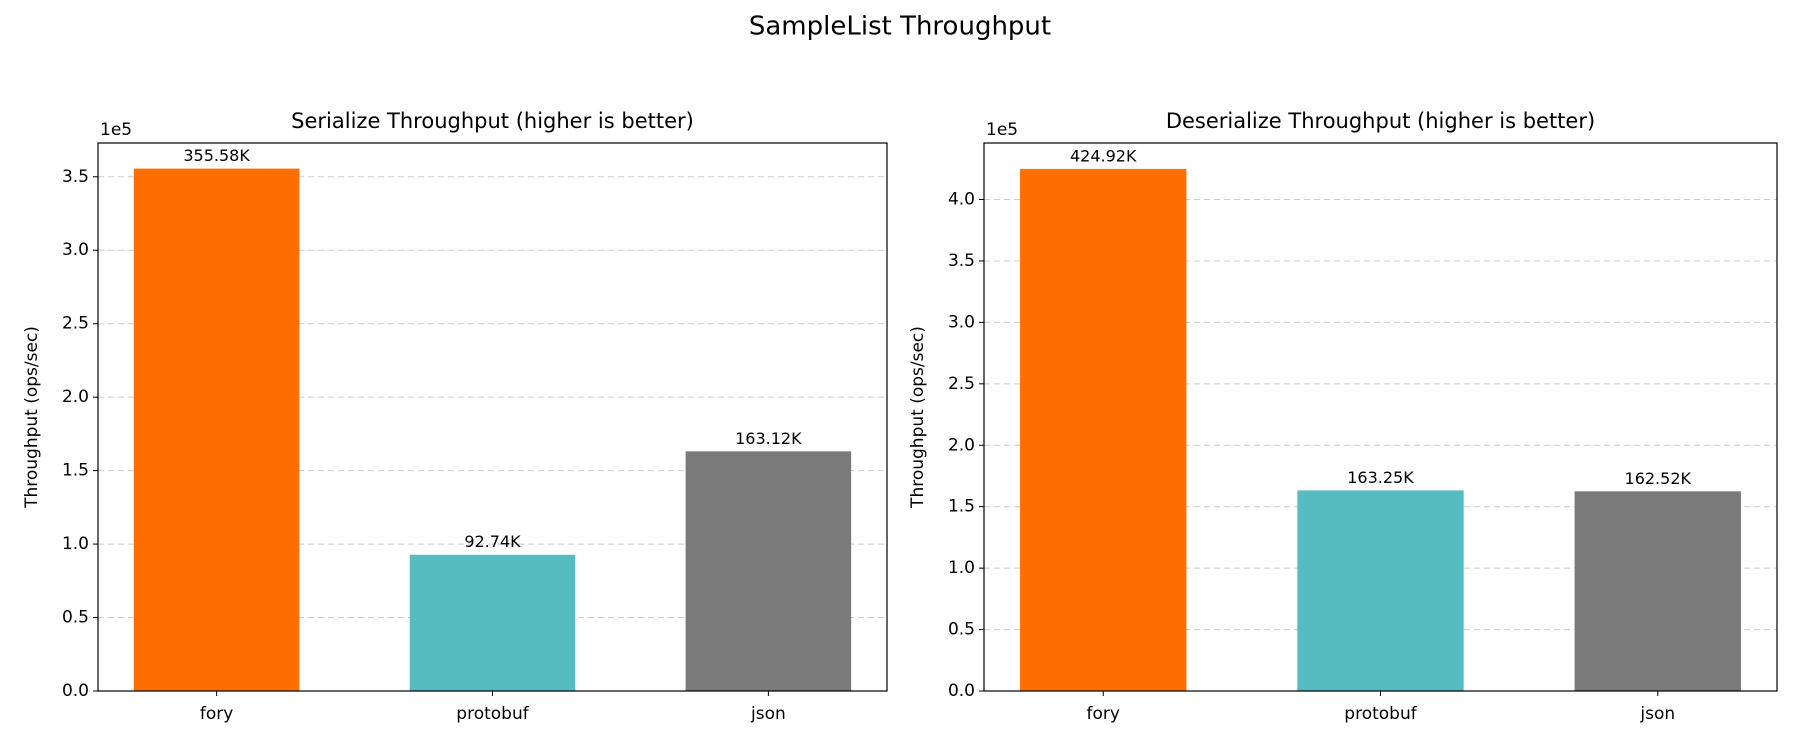 Image resolution: width=1800 pixels, height=750 pixels. Describe the element at coordinates (492, 541) in the screenshot. I see `value-label: 92.74K` at that location.